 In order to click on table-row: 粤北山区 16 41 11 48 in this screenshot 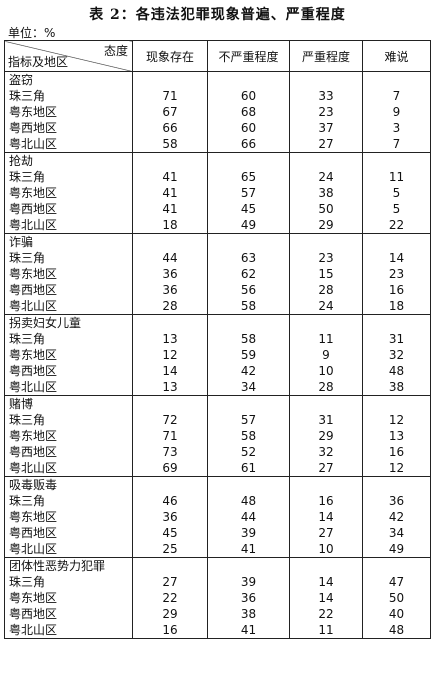, I will do `click(217, 630)`.